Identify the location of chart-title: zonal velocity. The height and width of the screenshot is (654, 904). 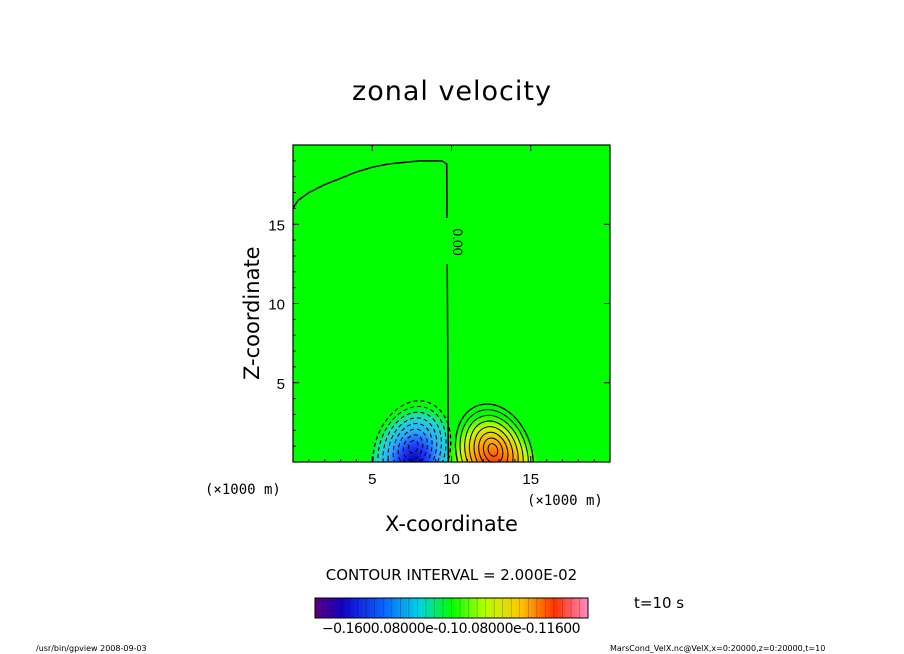
(452, 91).